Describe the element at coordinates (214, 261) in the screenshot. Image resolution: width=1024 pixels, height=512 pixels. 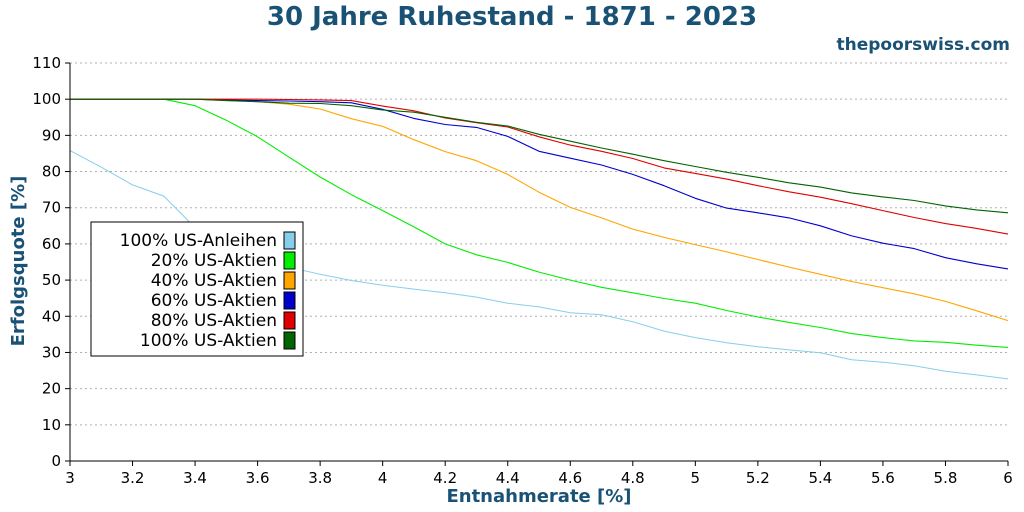
I see `legend-label-2: 20% US-Aktien` at that location.